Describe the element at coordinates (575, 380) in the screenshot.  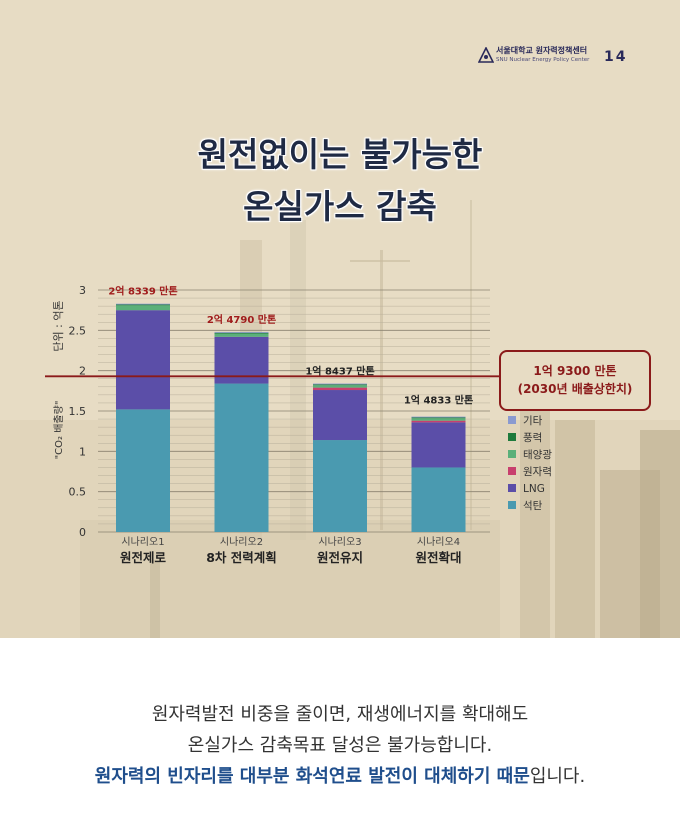
I see `target-label-box` at that location.